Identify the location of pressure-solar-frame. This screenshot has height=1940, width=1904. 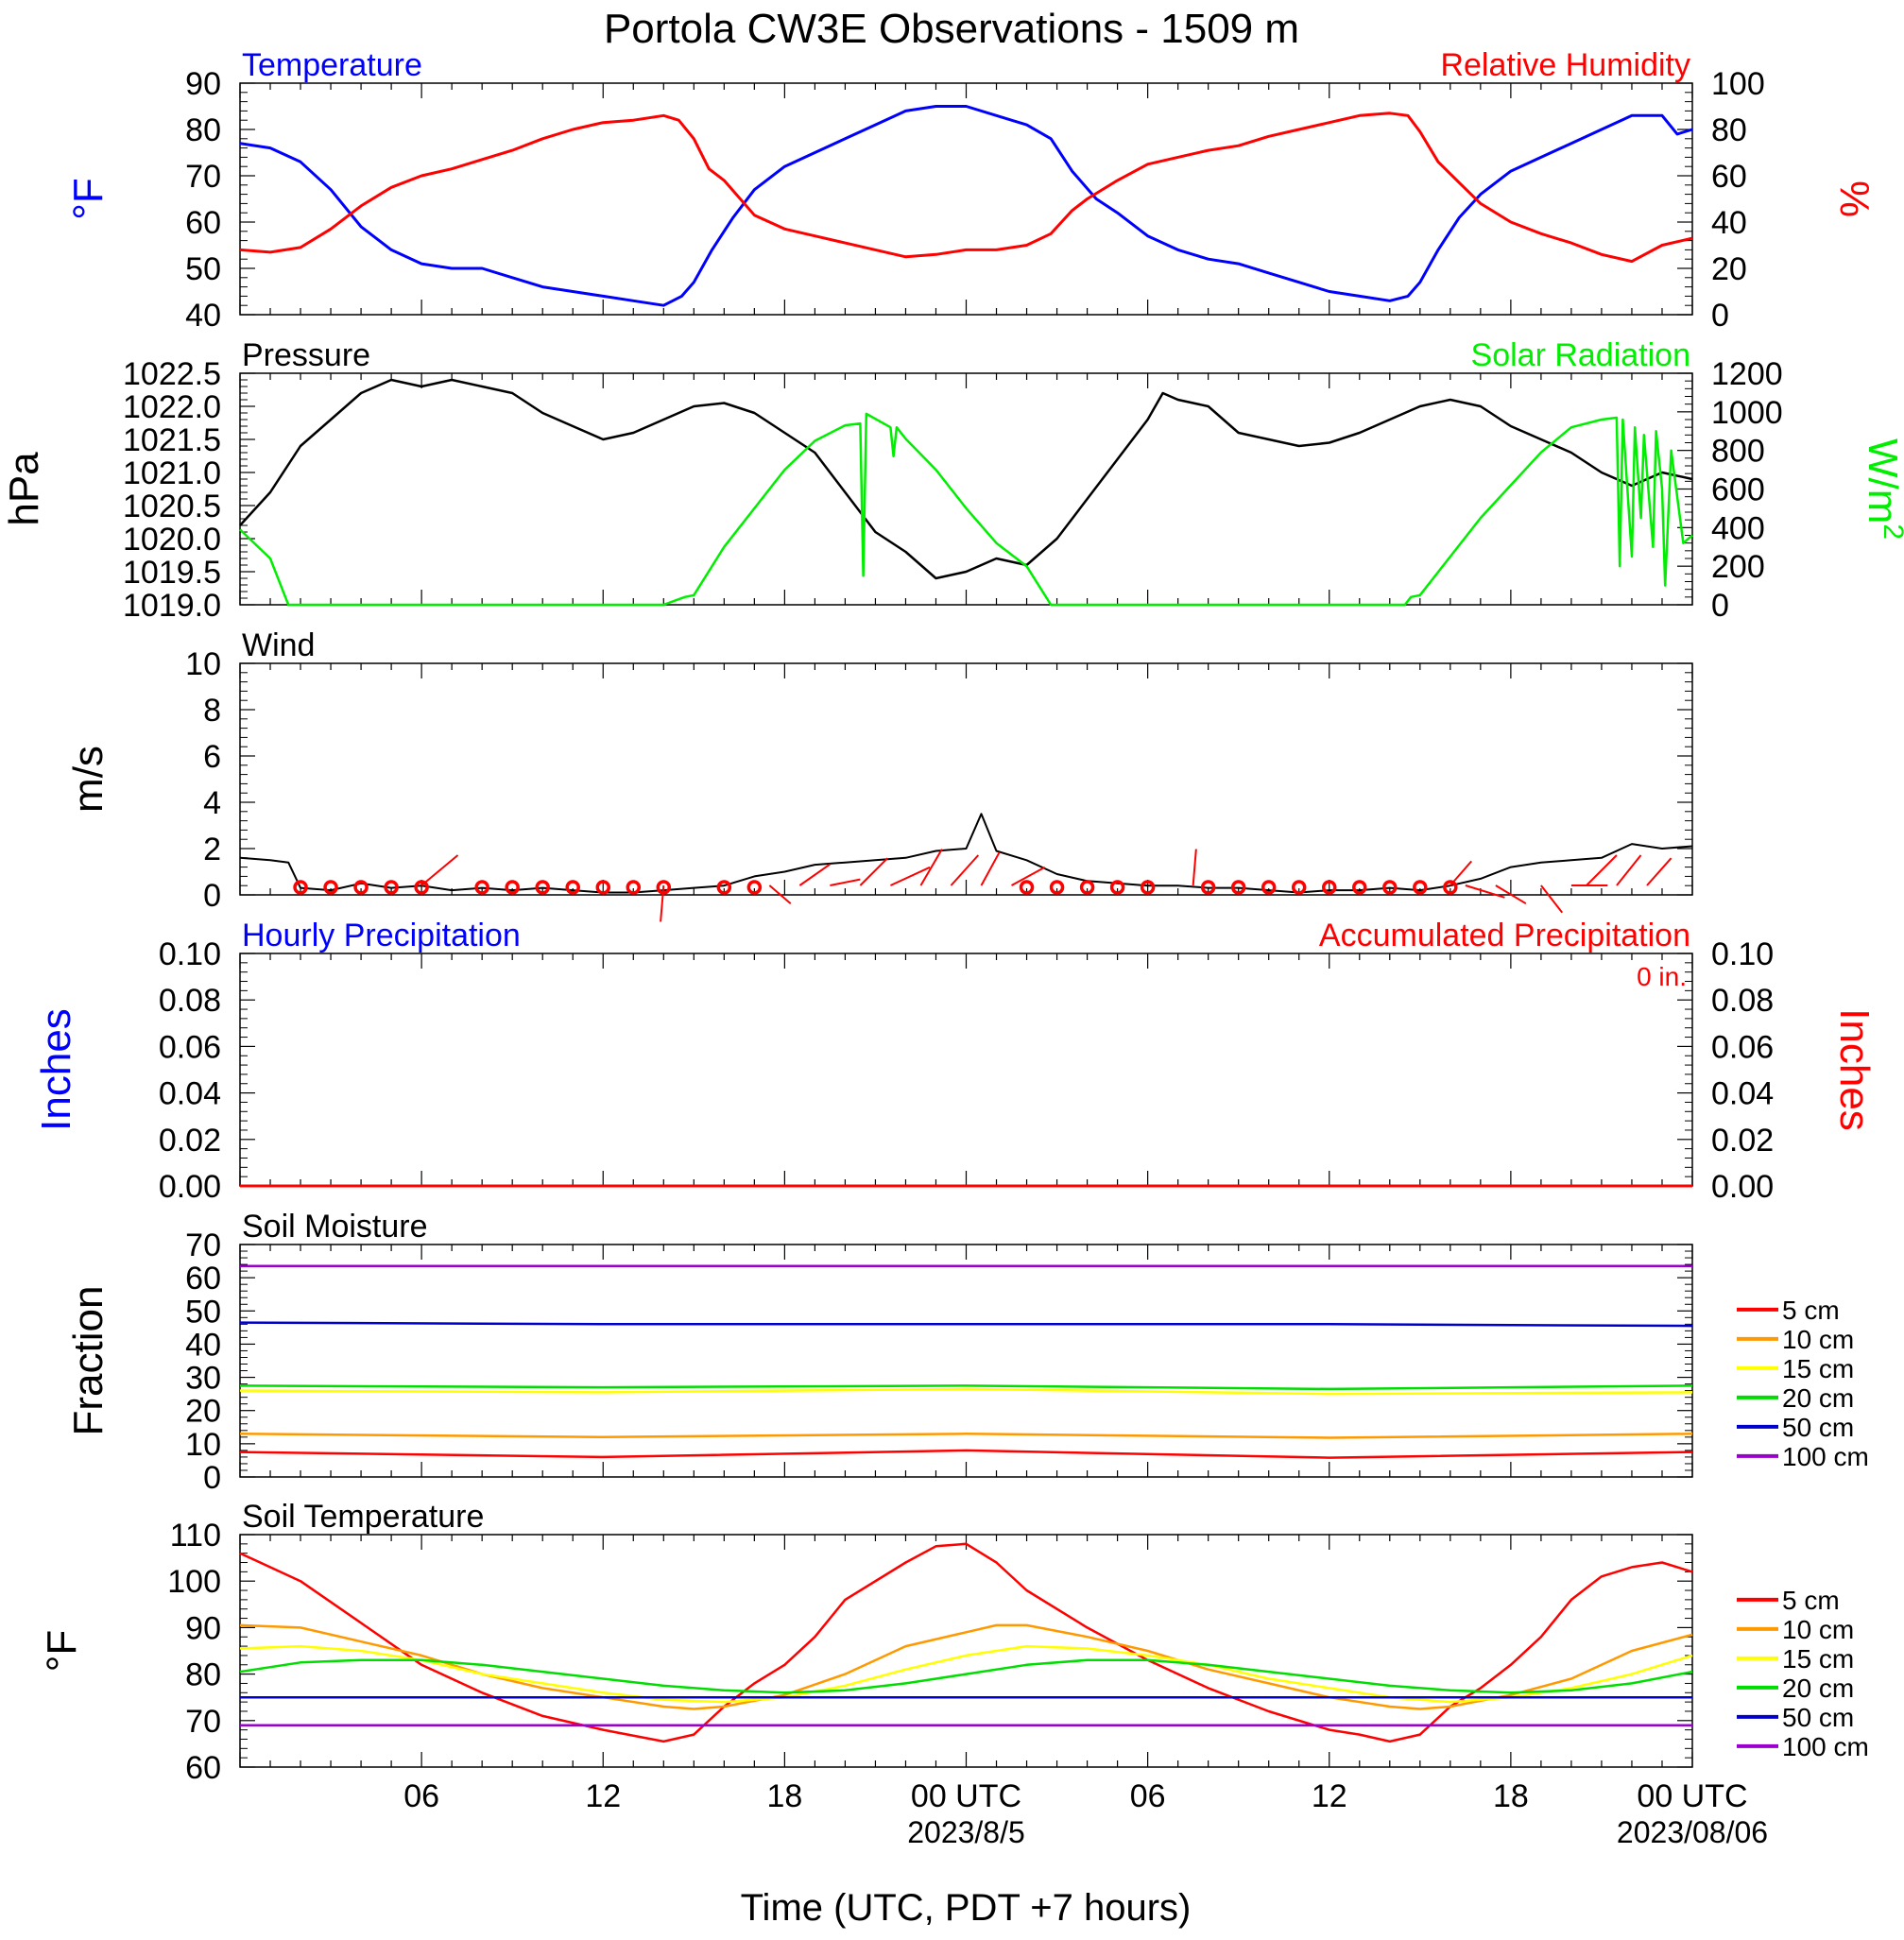
(966, 489).